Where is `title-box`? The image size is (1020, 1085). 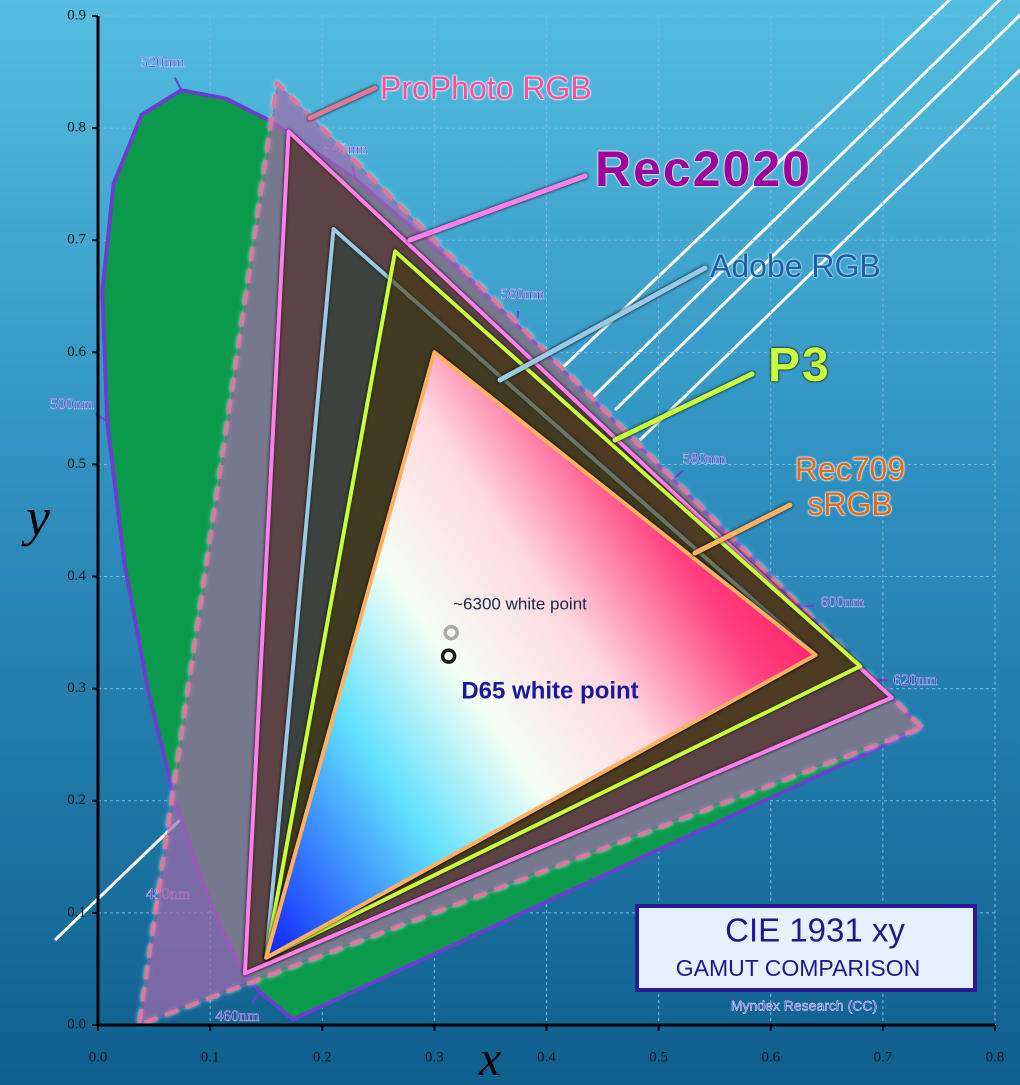
title-box is located at coordinates (806, 948).